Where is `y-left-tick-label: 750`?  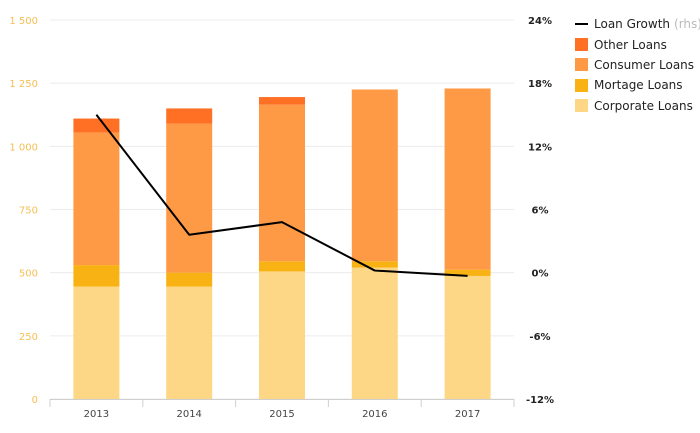 y-left-tick-label: 750 is located at coordinates (28, 211).